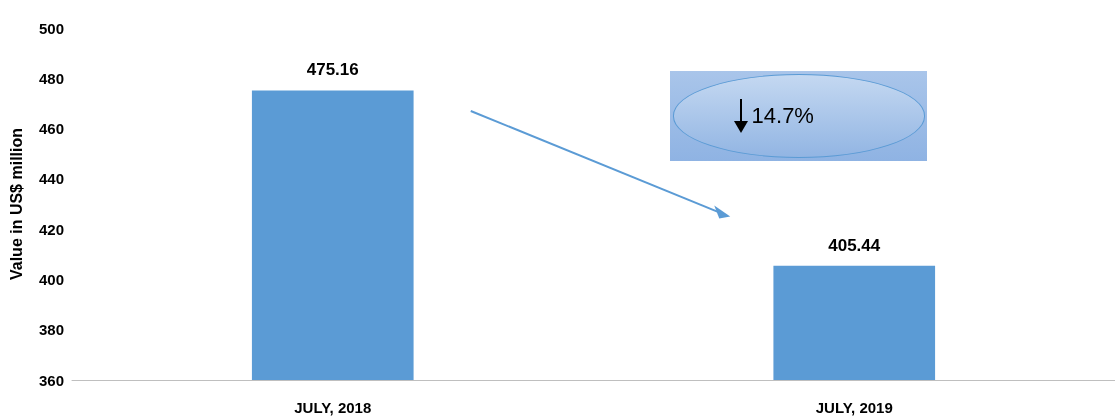 The height and width of the screenshot is (419, 1115). Describe the element at coordinates (51, 279) in the screenshot. I see `y-tick-label: 400` at that location.